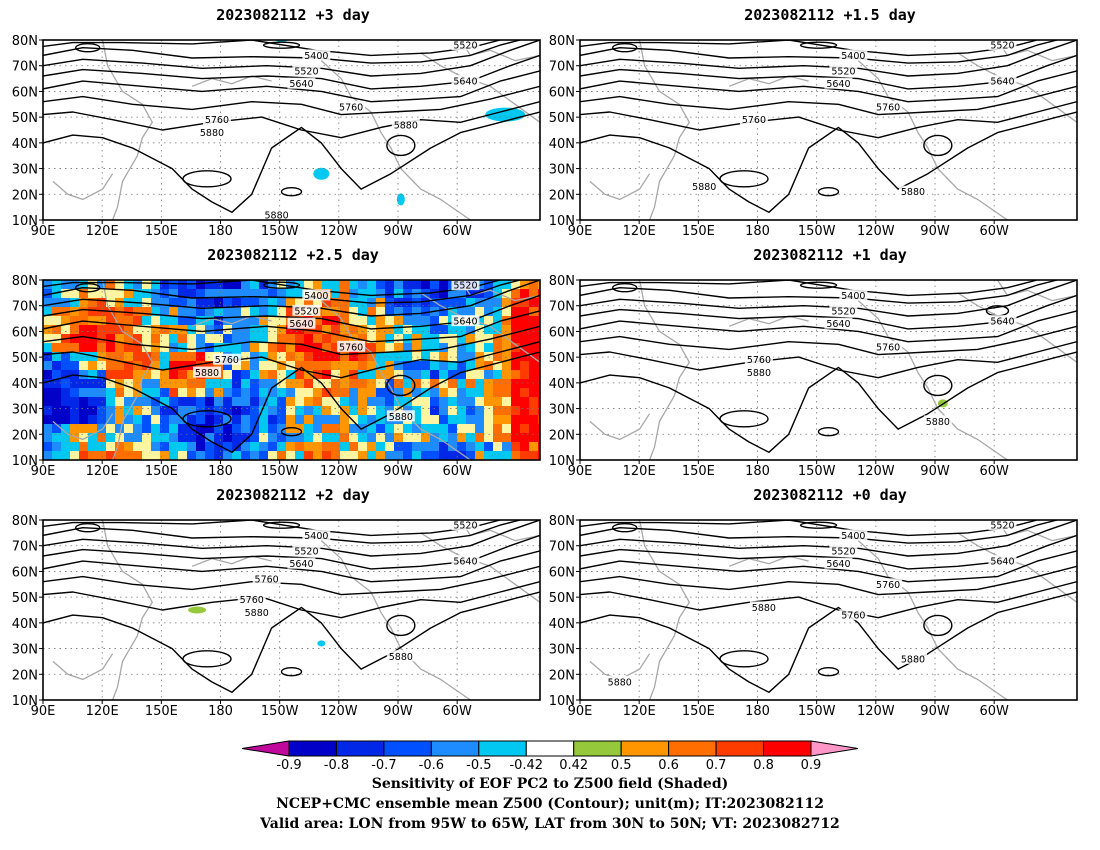 The width and height of the screenshot is (1100, 850). I want to click on panel-title: 2023082112 +3 day, so click(293, 15).